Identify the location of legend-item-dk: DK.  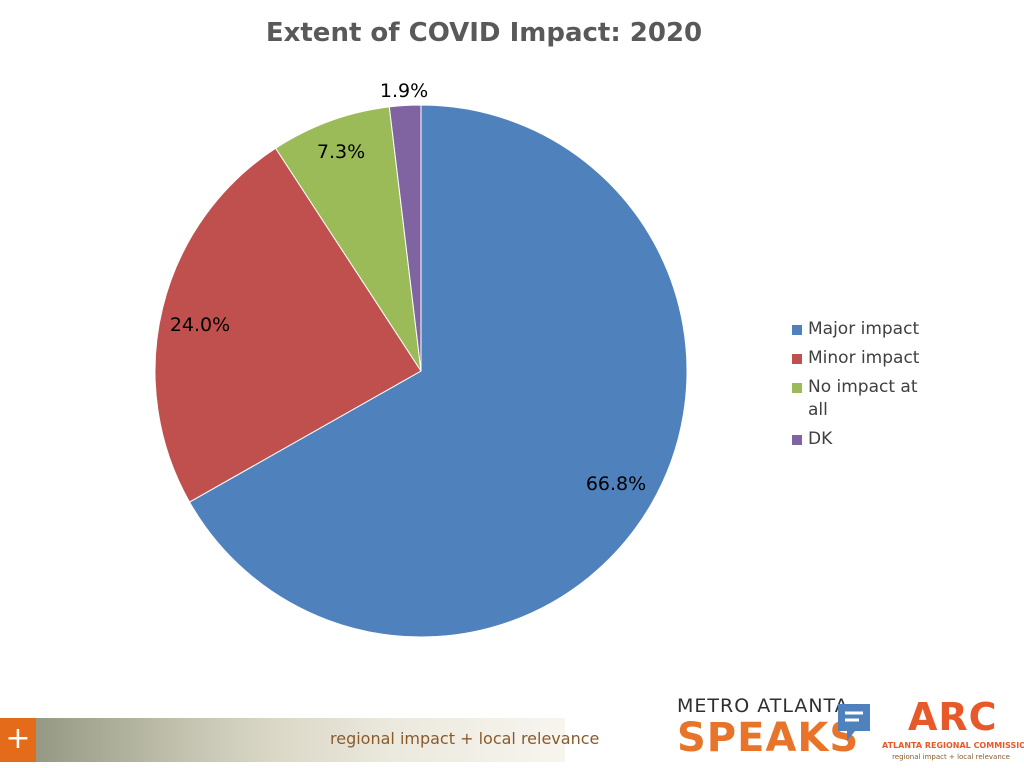
(867, 439).